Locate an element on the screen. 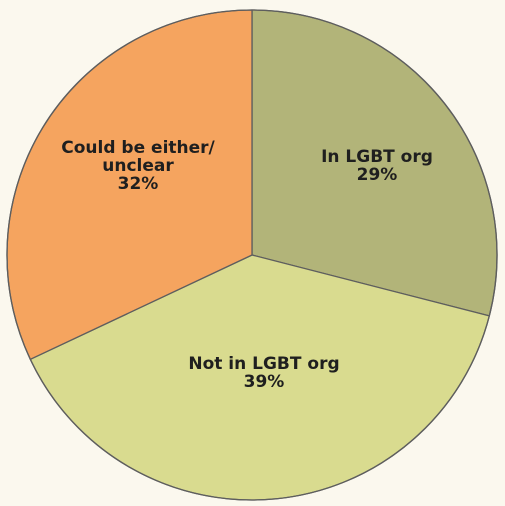 The width and height of the screenshot is (505, 506). slice-category-label: Not in LGBT org is located at coordinates (263, 364).